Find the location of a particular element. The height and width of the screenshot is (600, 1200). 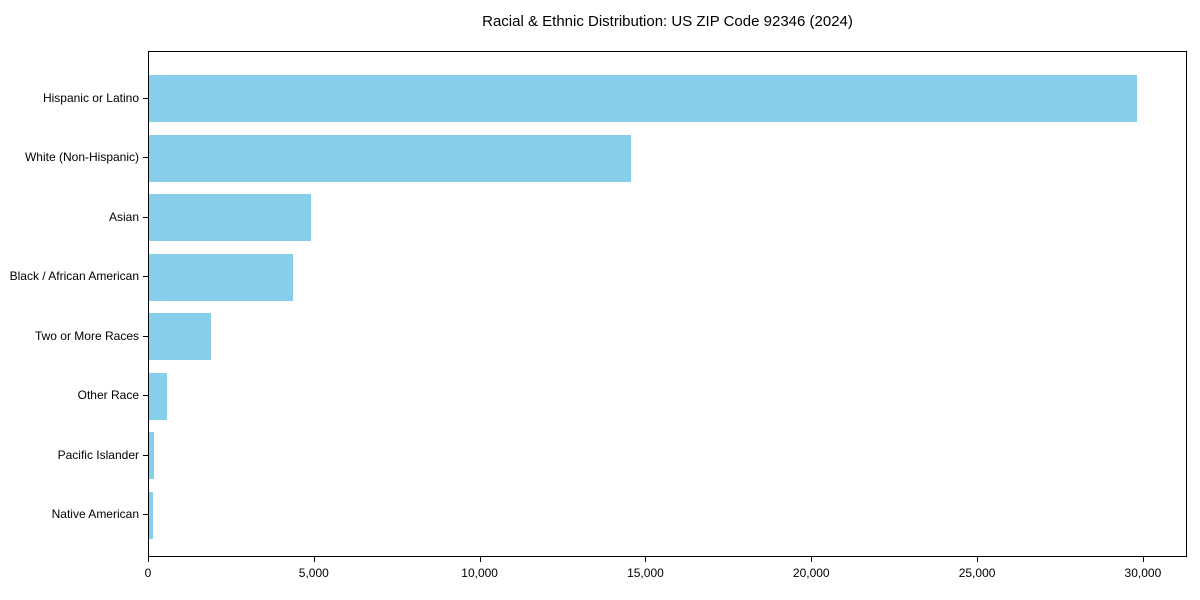

bar-black-african-american is located at coordinates (221, 277).